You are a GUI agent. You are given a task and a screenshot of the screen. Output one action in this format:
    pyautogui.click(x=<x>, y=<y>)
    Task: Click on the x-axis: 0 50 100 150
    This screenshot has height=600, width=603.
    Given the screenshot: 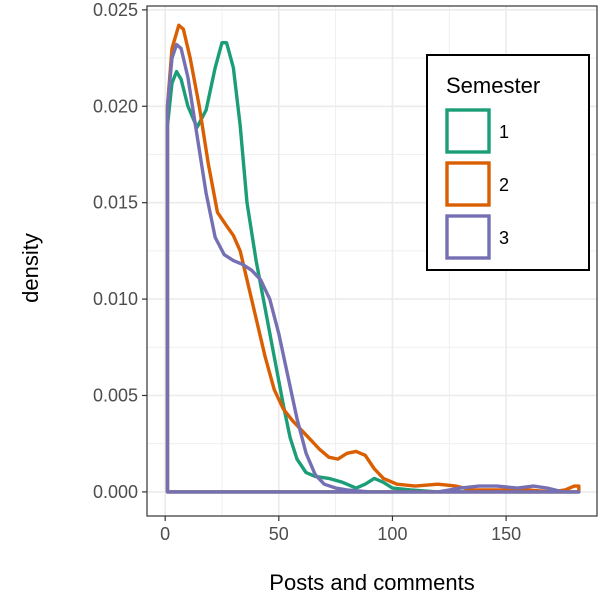 What is the action you would take?
    pyautogui.click(x=340, y=530)
    